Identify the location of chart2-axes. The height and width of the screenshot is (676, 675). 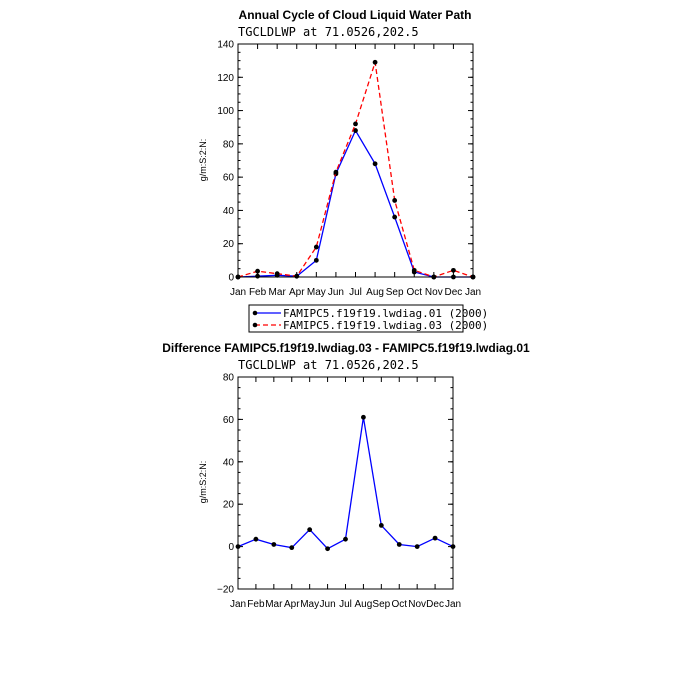
(345, 483).